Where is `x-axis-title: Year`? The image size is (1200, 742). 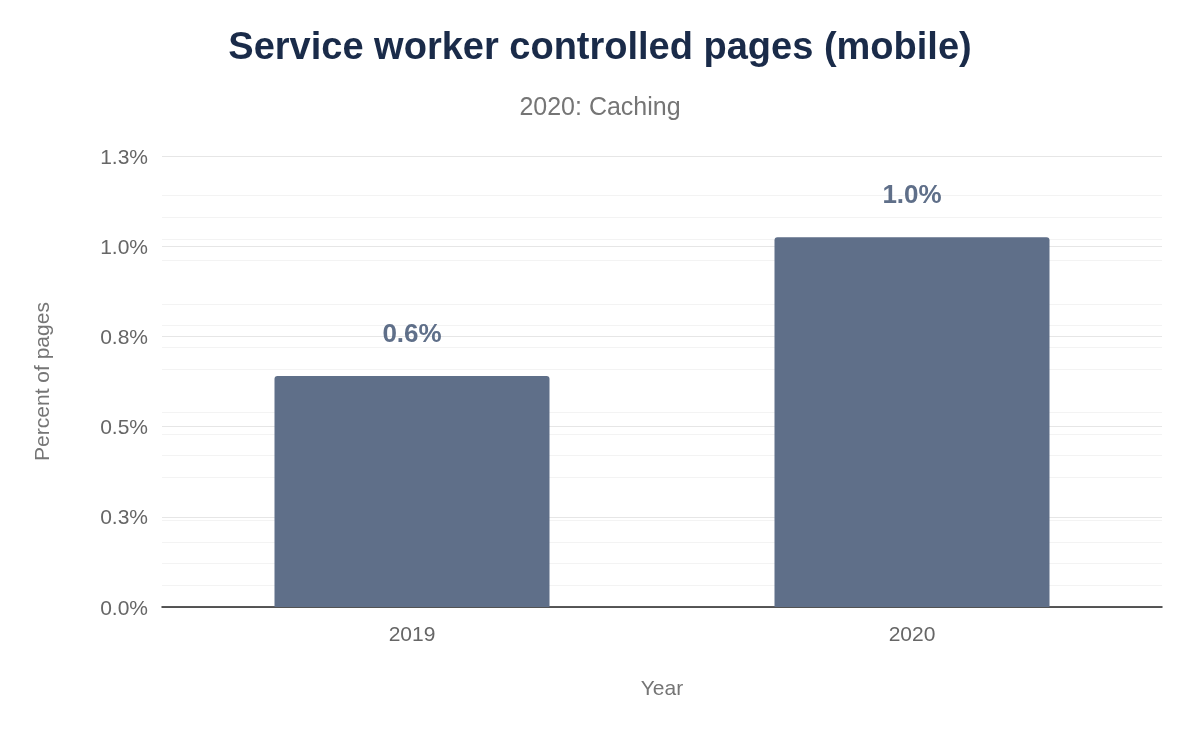
x-axis-title: Year is located at coordinates (662, 687).